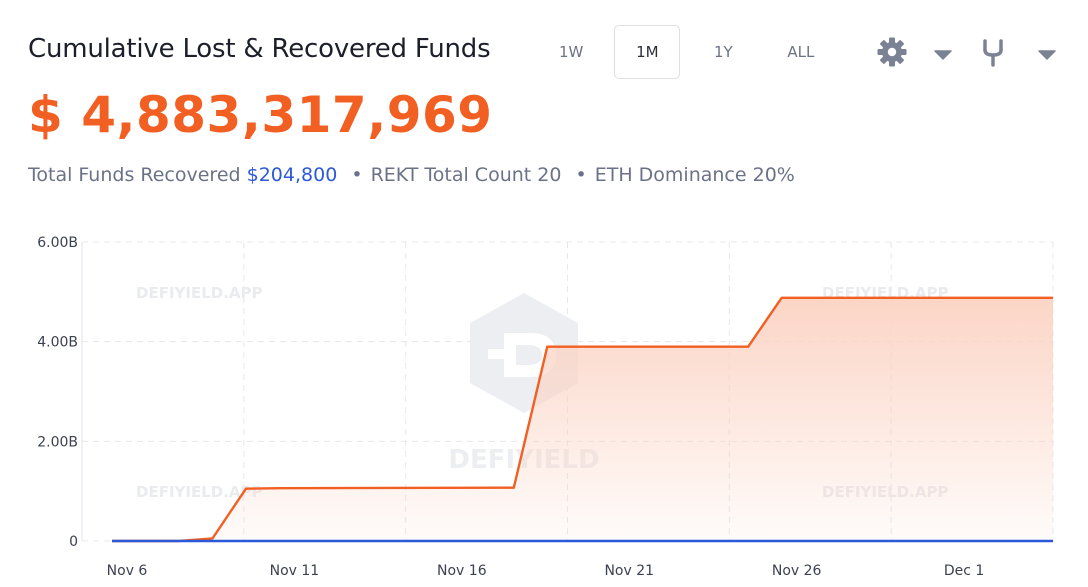 The width and height of the screenshot is (1088, 587). What do you see at coordinates (462, 571) in the screenshot?
I see `x-tick-label: Nov 16` at bounding box center [462, 571].